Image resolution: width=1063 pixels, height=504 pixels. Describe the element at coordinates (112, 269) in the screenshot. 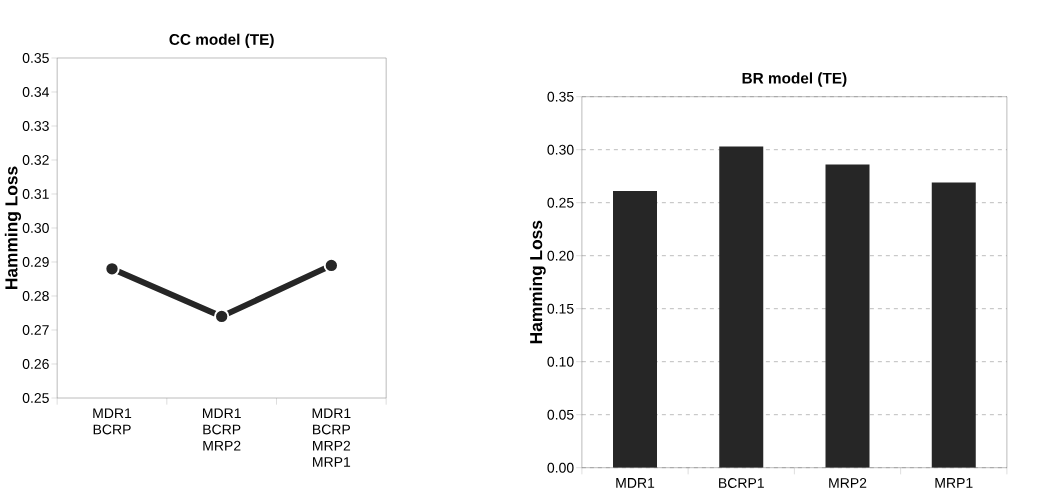

I see `point` at that location.